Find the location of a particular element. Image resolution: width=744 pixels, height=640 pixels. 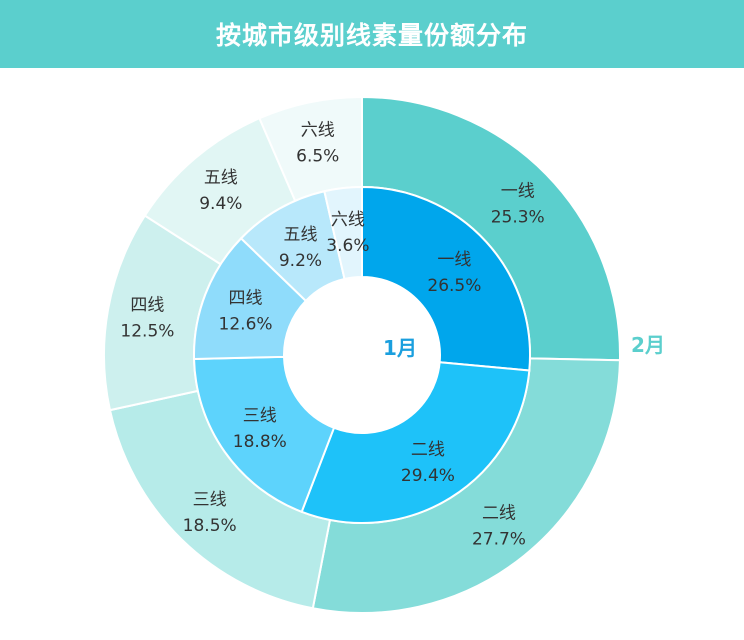

outer-slice-value-label: 9.4% is located at coordinates (220, 204).